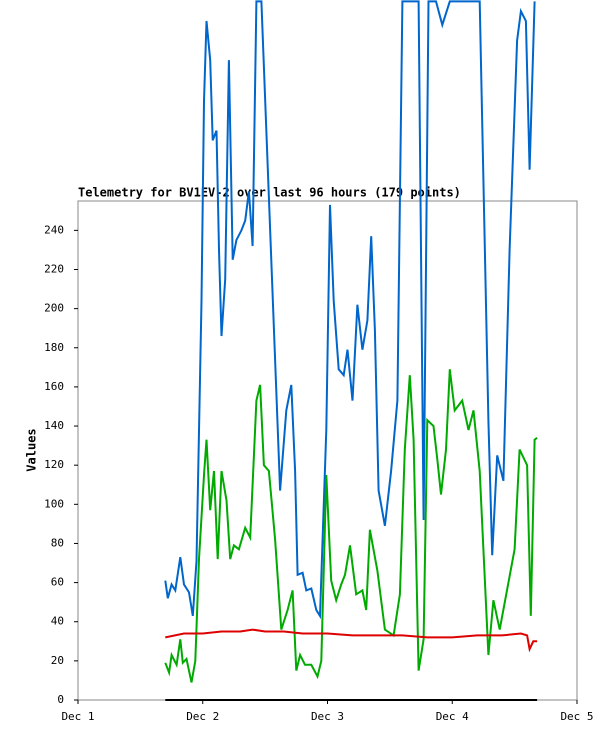 The image size is (615, 741). Describe the element at coordinates (327, 716) in the screenshot. I see `x-tick-label: Dec 3` at that location.